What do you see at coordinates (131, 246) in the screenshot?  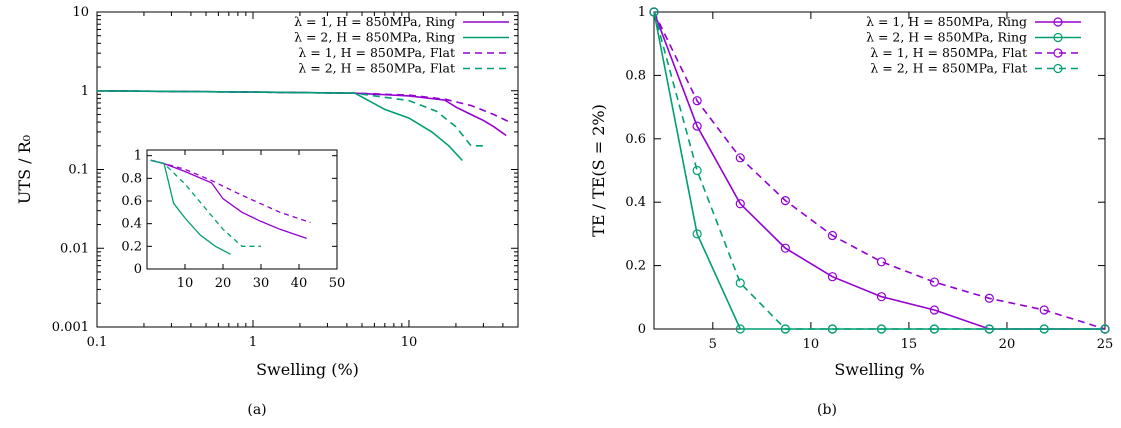 I see `inset-y-tick-label: 0.2` at bounding box center [131, 246].